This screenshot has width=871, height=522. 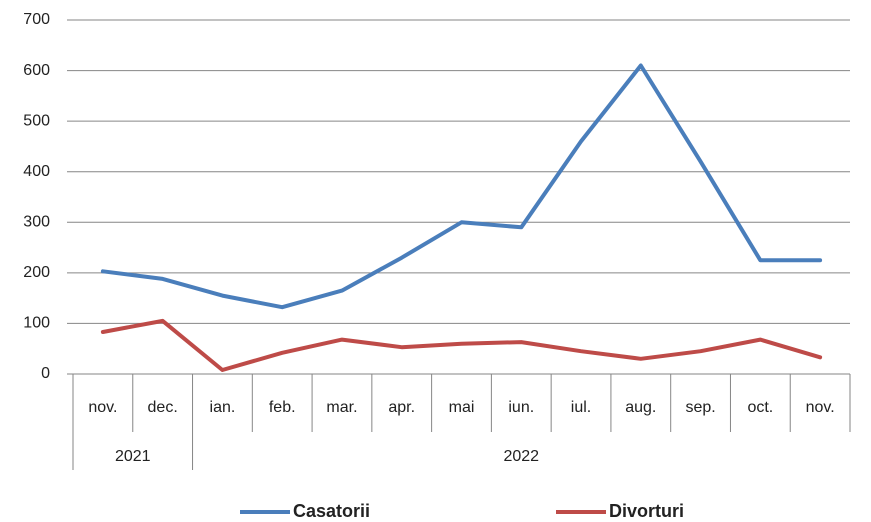 What do you see at coordinates (461, 345) in the screenshot?
I see `series-line` at bounding box center [461, 345].